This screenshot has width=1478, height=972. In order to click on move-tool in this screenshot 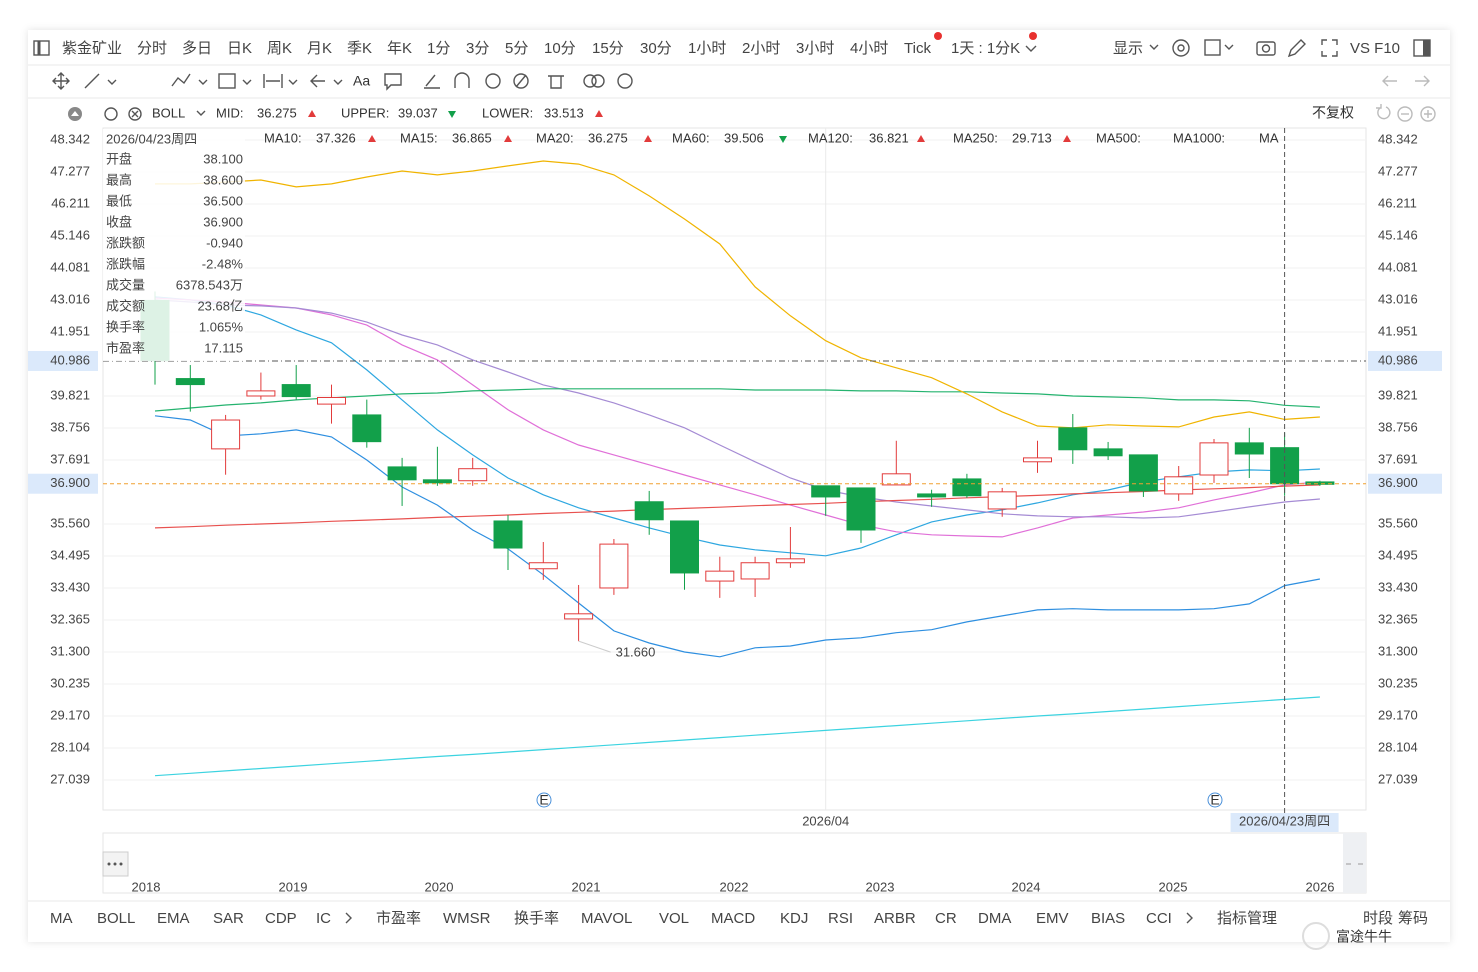, I will do `click(61, 81)`.